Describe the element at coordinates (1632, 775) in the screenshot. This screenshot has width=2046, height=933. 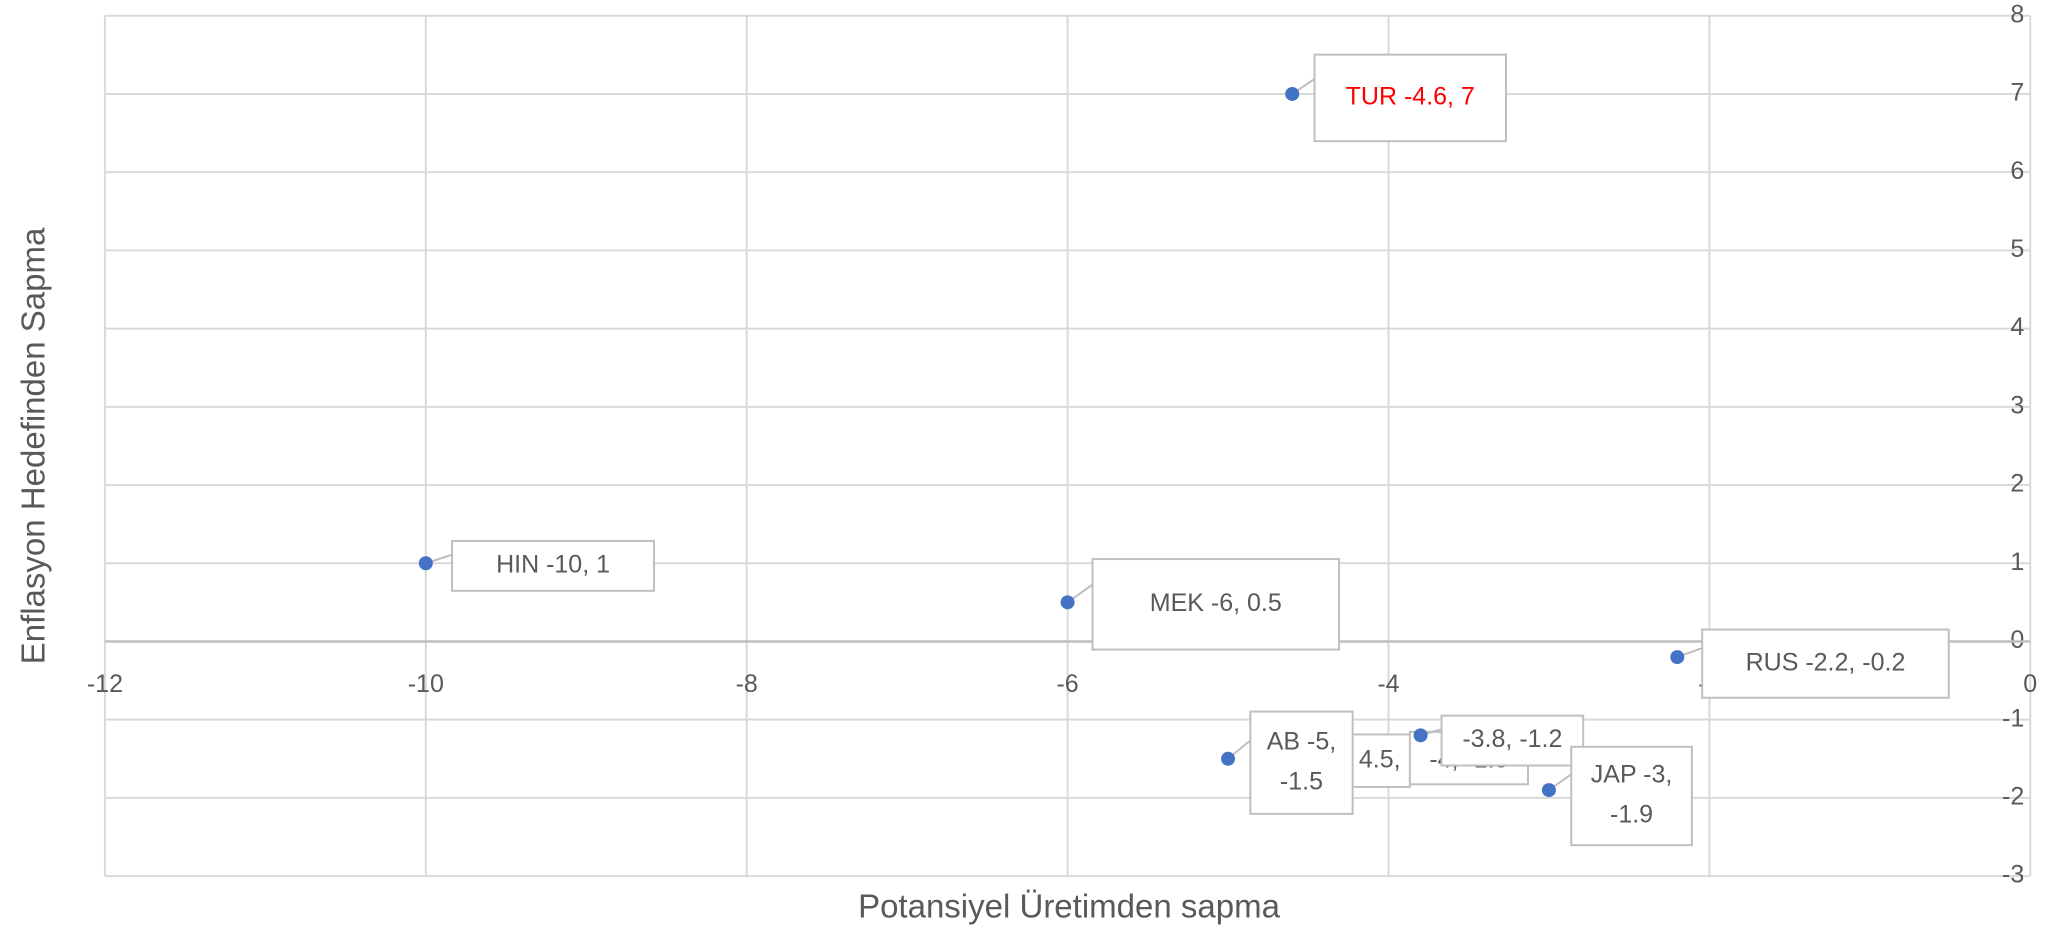
I see `data-label: JAP -3,` at that location.